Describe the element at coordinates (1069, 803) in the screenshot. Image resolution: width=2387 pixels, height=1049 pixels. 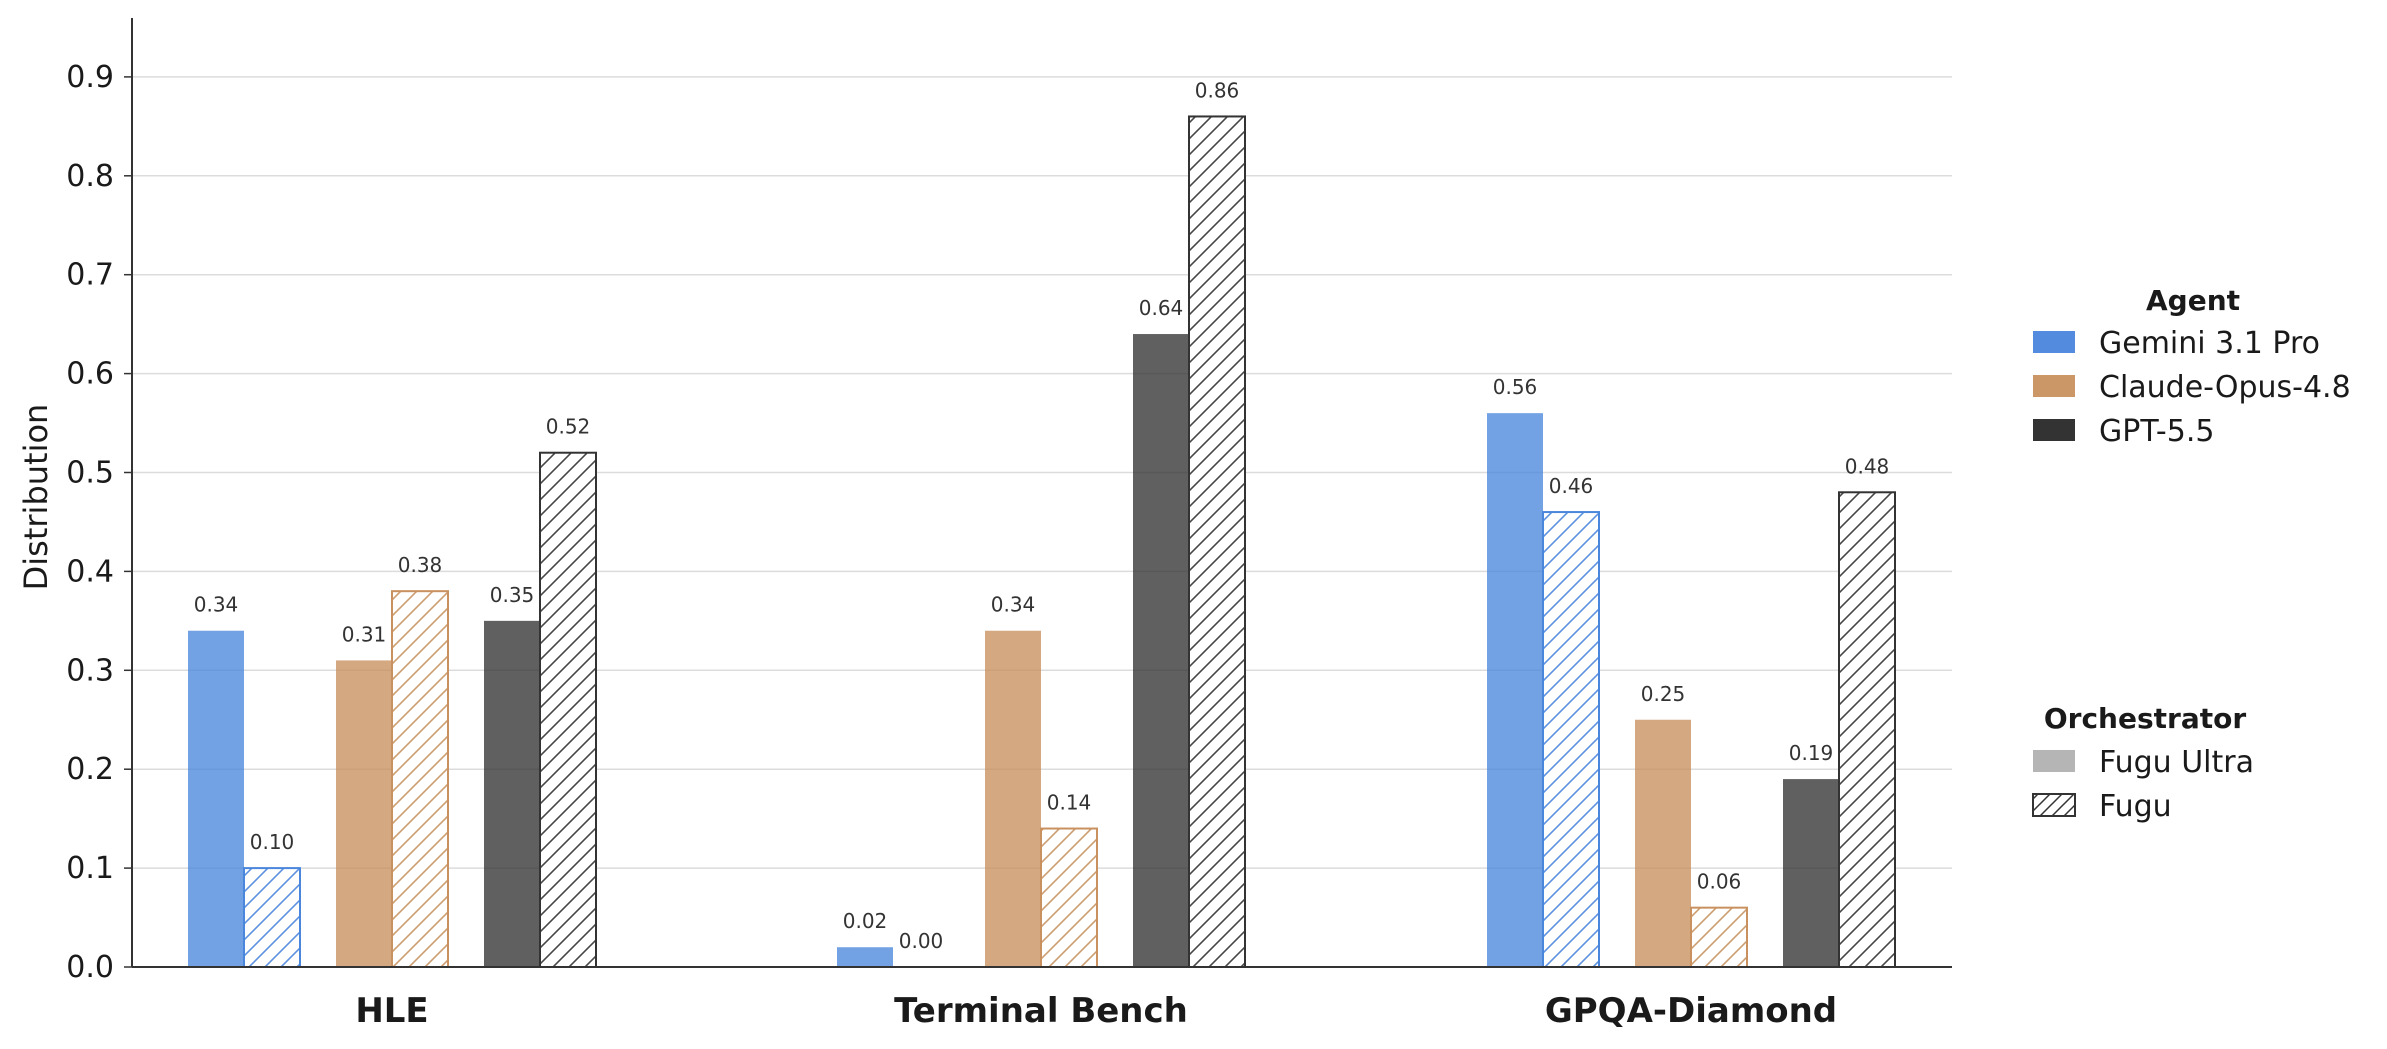
I see `bar-value-label: 0.14` at that location.